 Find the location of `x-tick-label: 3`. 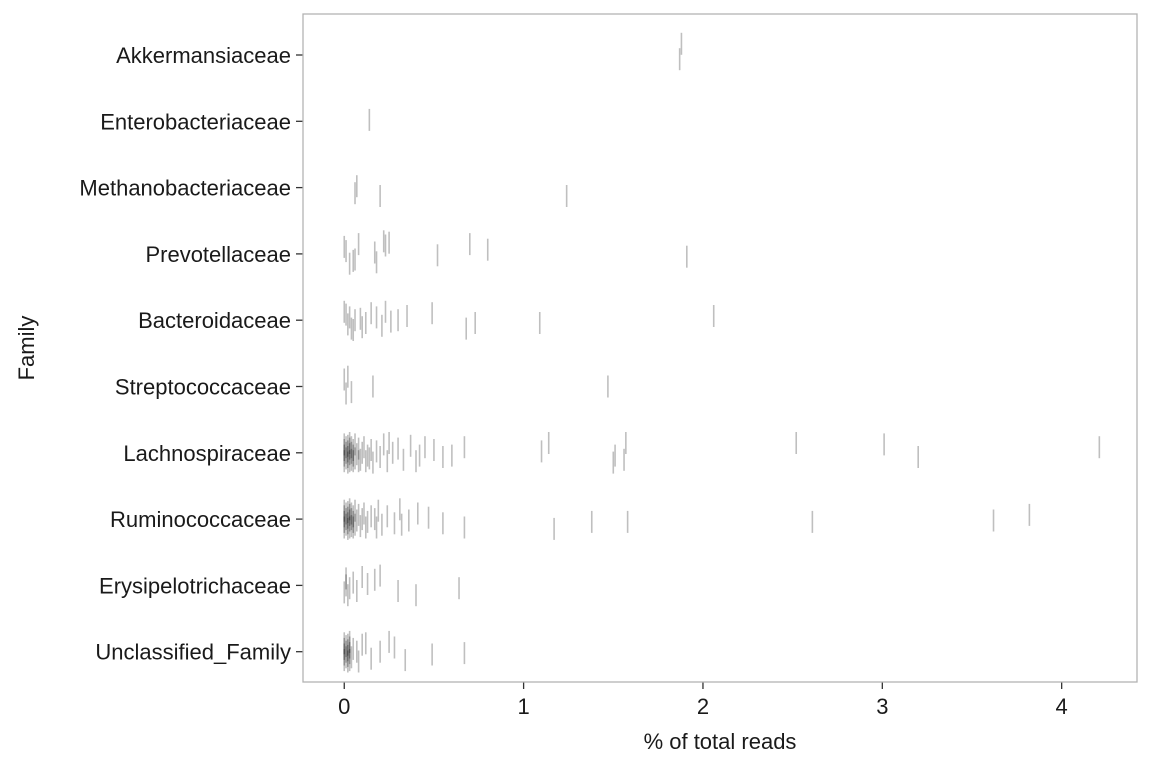

x-tick-label: 3 is located at coordinates (882, 706).